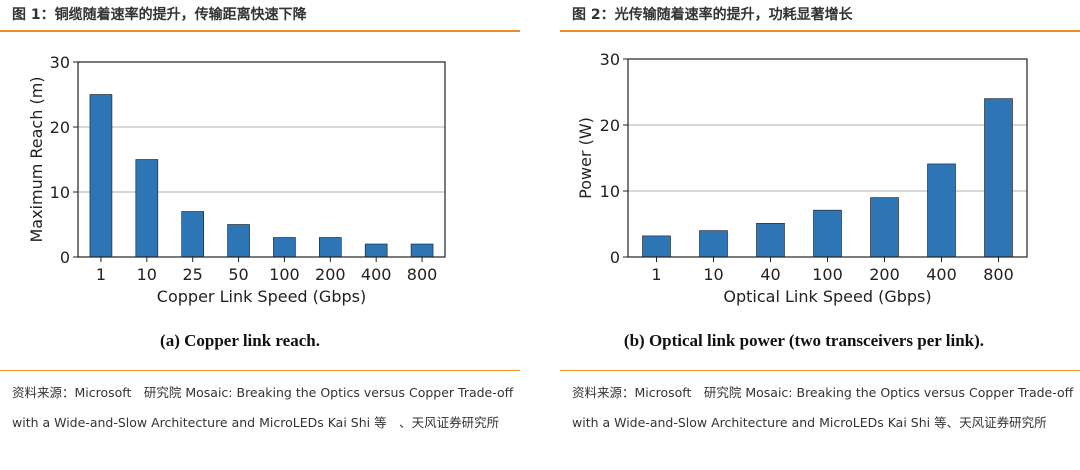 This screenshot has height=470, width=1080. Describe the element at coordinates (36, 159) in the screenshot. I see `y-axis-label: Maximum Reach (m)` at that location.